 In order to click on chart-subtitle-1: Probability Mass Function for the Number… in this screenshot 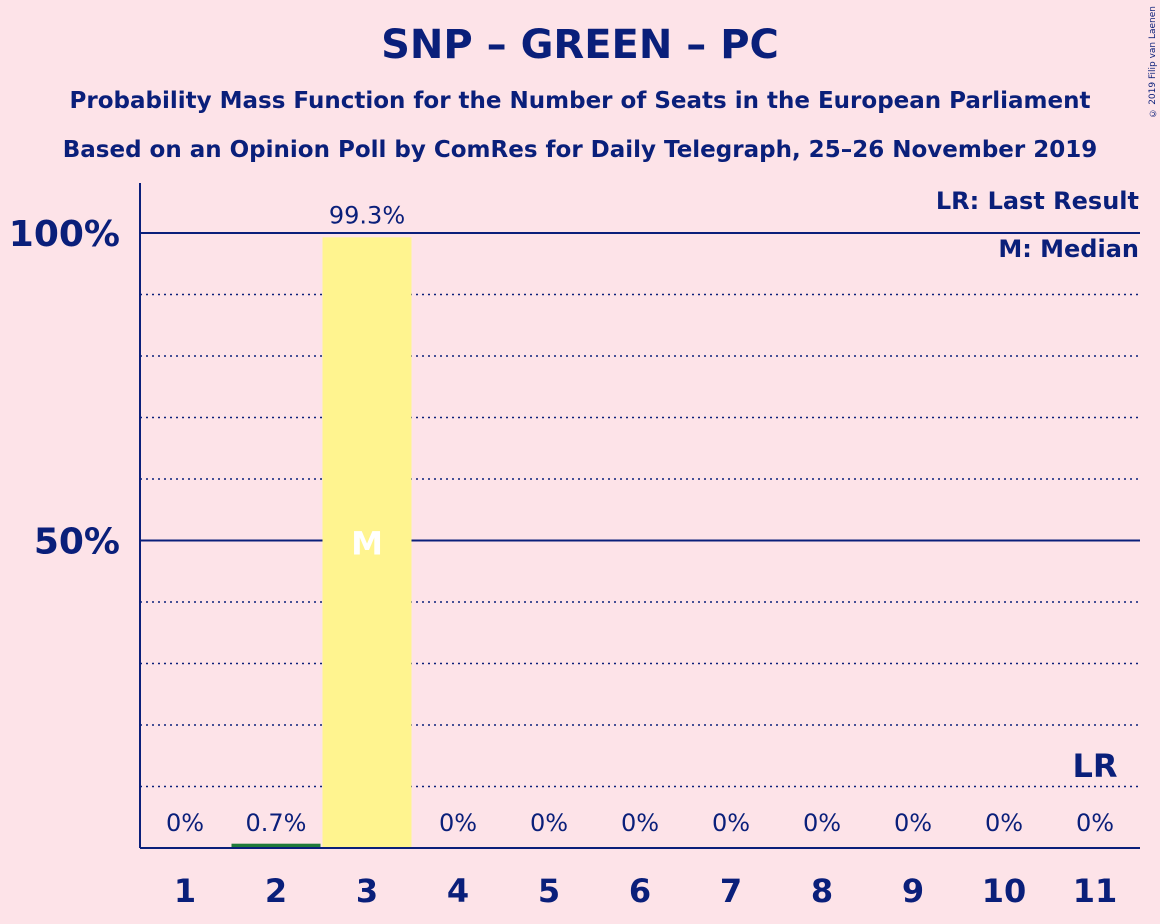, I will do `click(580, 101)`.